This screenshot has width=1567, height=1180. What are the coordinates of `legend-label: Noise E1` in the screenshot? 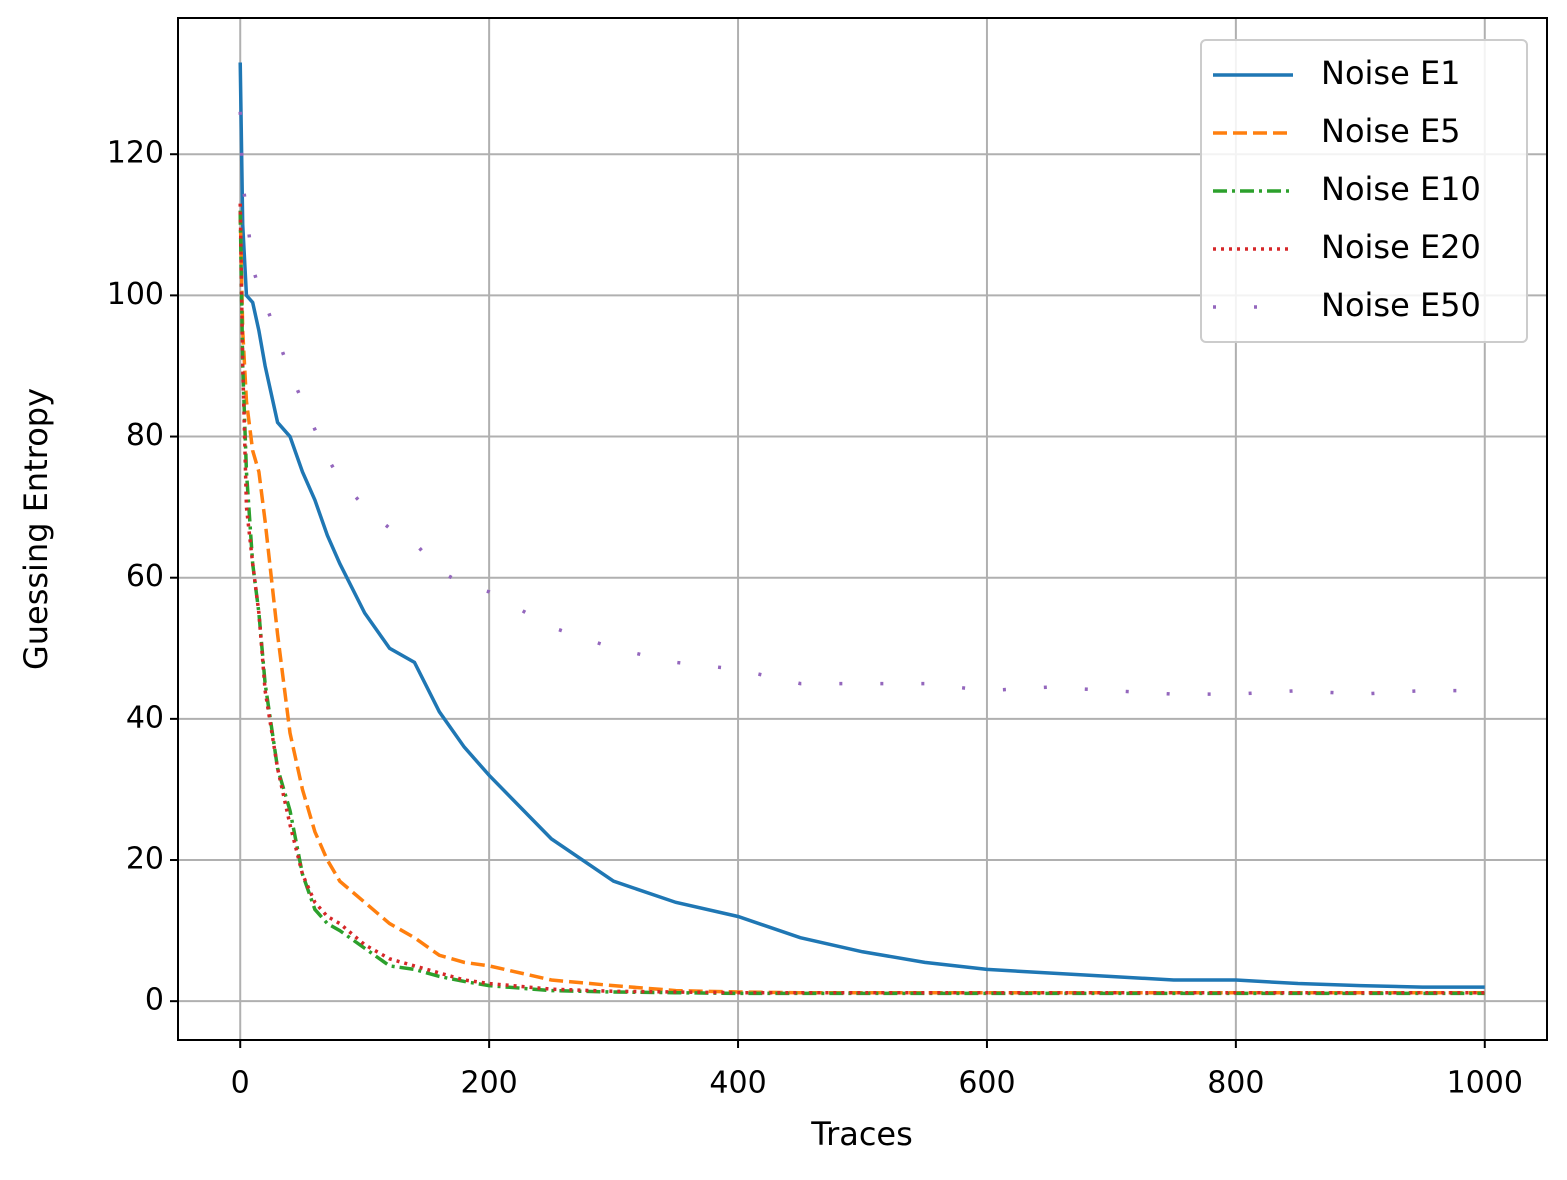 It's located at (1391, 73).